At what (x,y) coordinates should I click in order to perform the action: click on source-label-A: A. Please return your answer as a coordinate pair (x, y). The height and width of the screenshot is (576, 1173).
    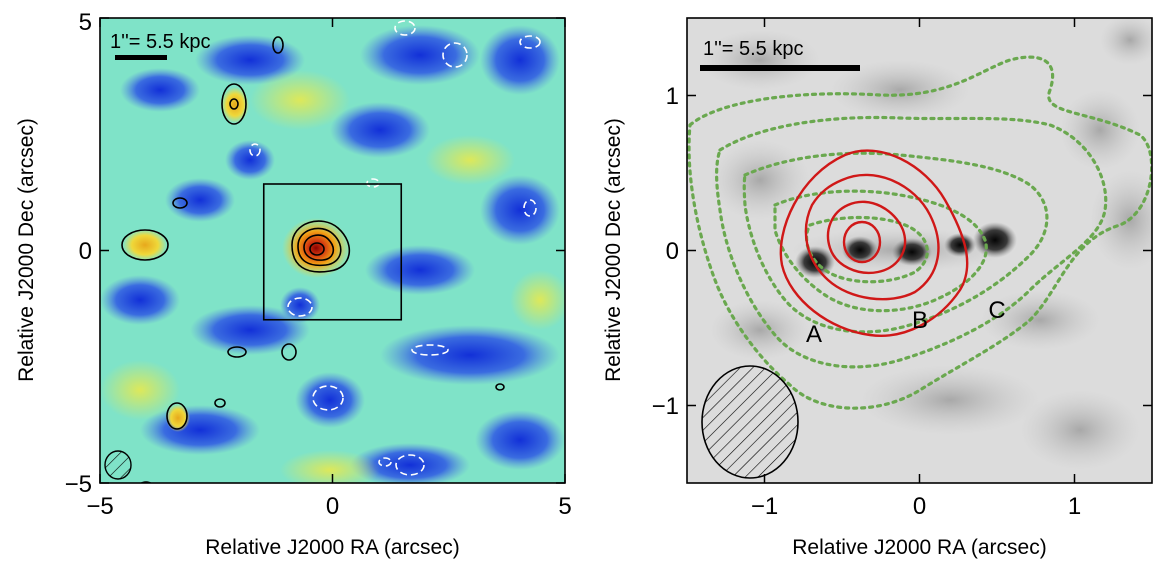
    Looking at the image, I should click on (814, 334).